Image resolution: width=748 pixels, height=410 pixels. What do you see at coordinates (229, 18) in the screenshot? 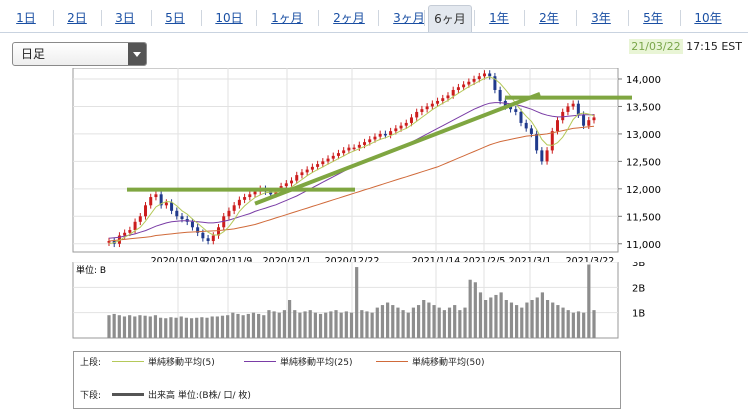
I see `tab-4: 10日` at bounding box center [229, 18].